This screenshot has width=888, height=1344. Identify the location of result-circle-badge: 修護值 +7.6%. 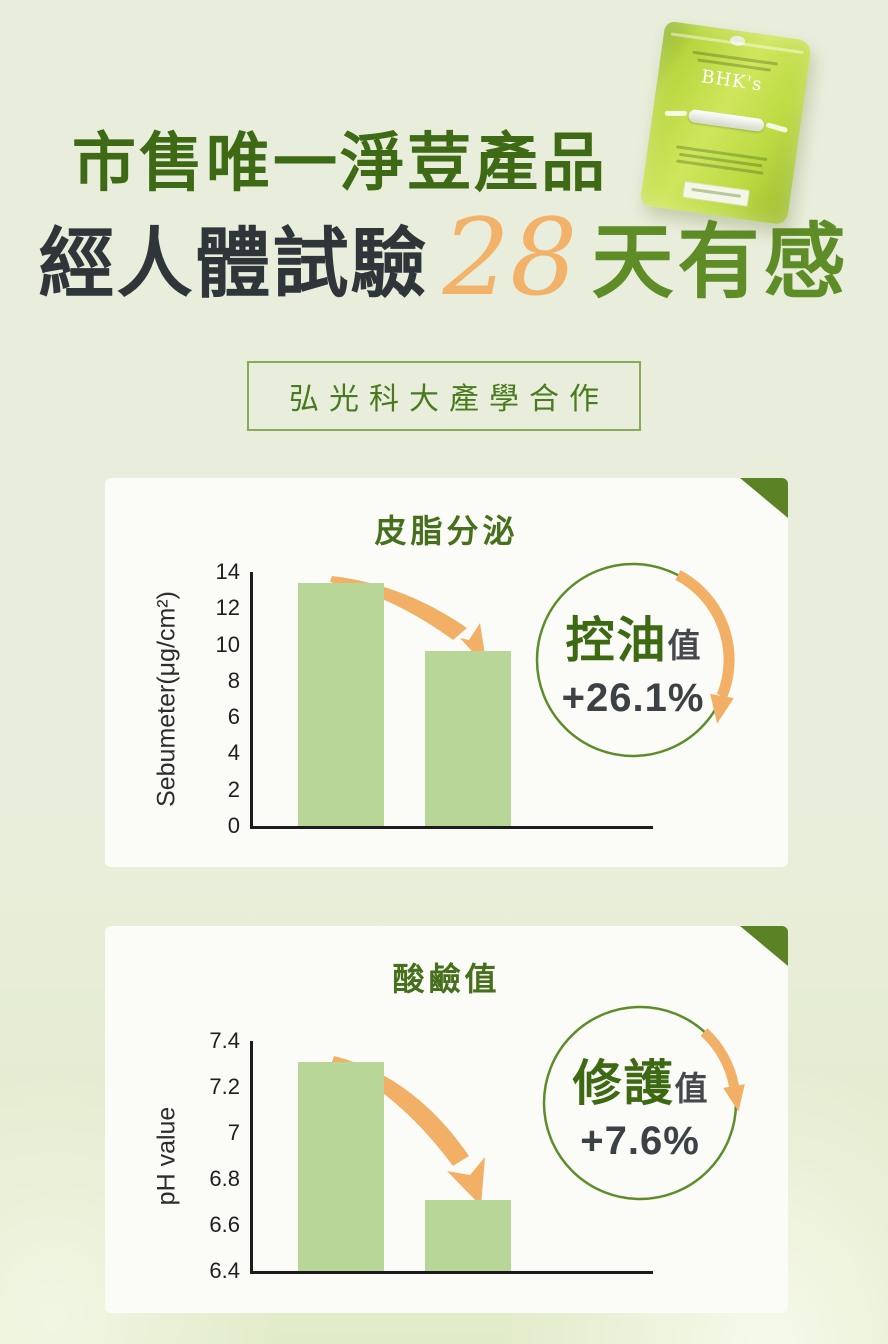
(640, 1103).